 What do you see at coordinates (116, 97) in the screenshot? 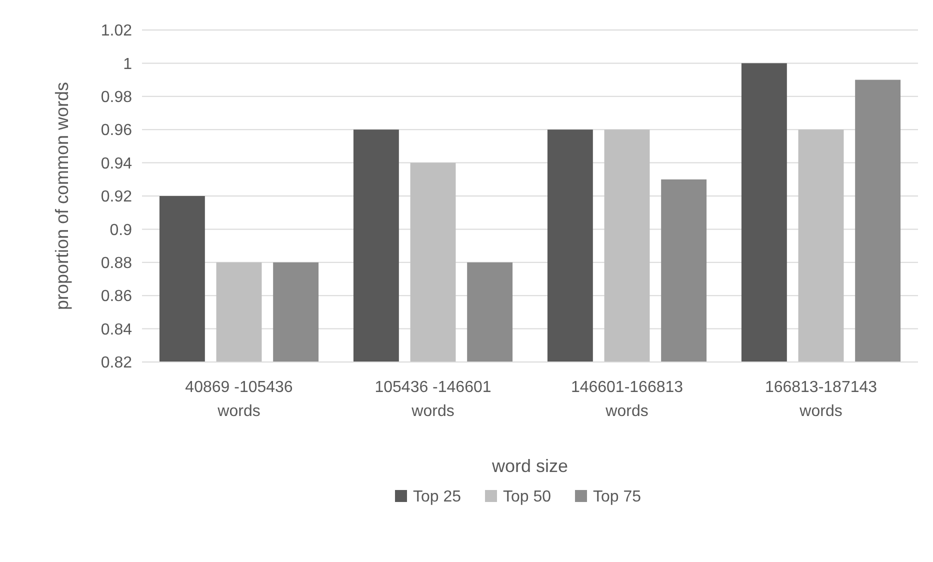
I see `y-tick-label: 0.98` at bounding box center [116, 97].